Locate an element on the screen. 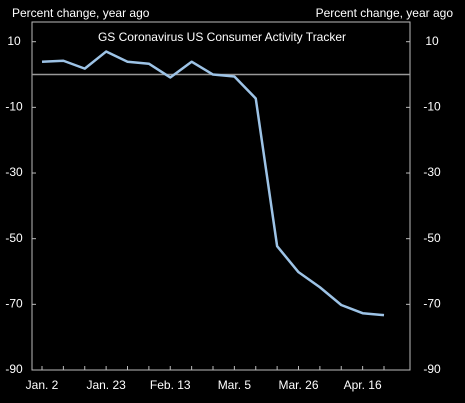 The height and width of the screenshot is (403, 465). y-tick-label-right: 10 is located at coordinates (432, 41).